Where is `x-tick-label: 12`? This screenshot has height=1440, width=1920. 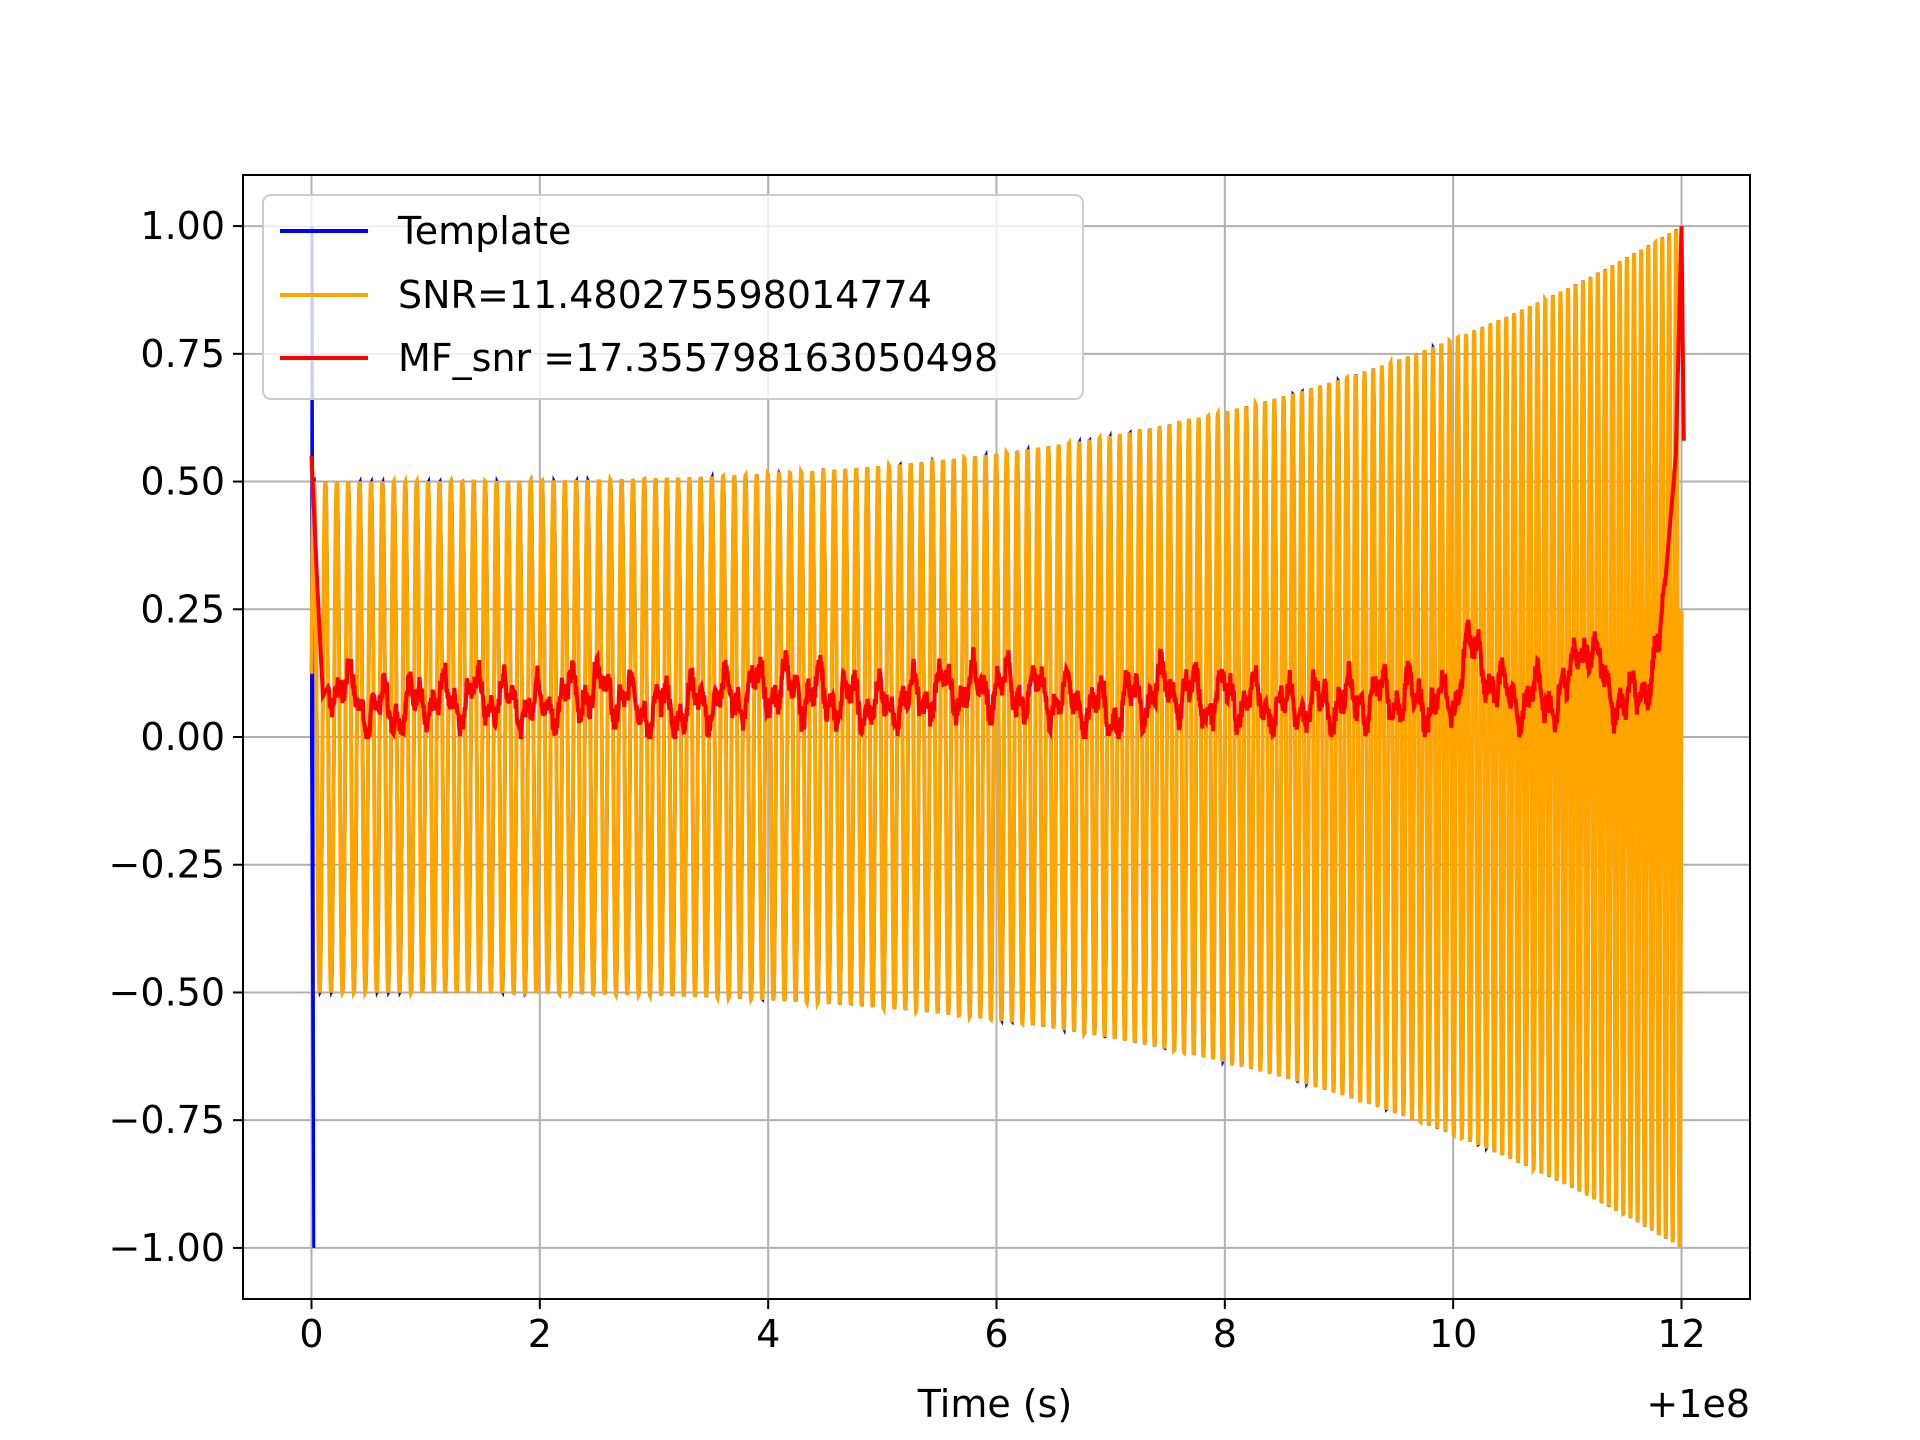 x-tick-label: 12 is located at coordinates (1681, 1334).